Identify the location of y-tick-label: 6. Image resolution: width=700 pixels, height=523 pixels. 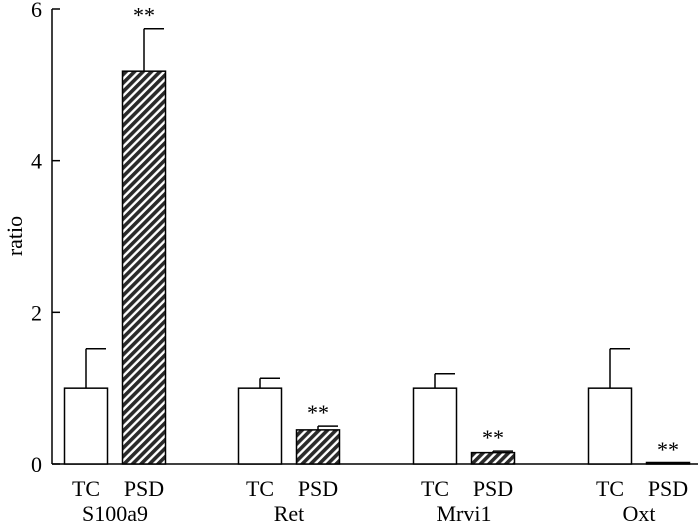
(36, 11).